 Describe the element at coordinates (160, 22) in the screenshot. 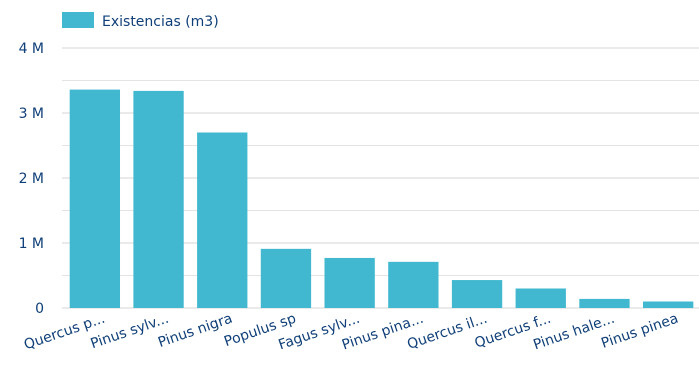

I see `legend-label: Existencias (m3)` at that location.